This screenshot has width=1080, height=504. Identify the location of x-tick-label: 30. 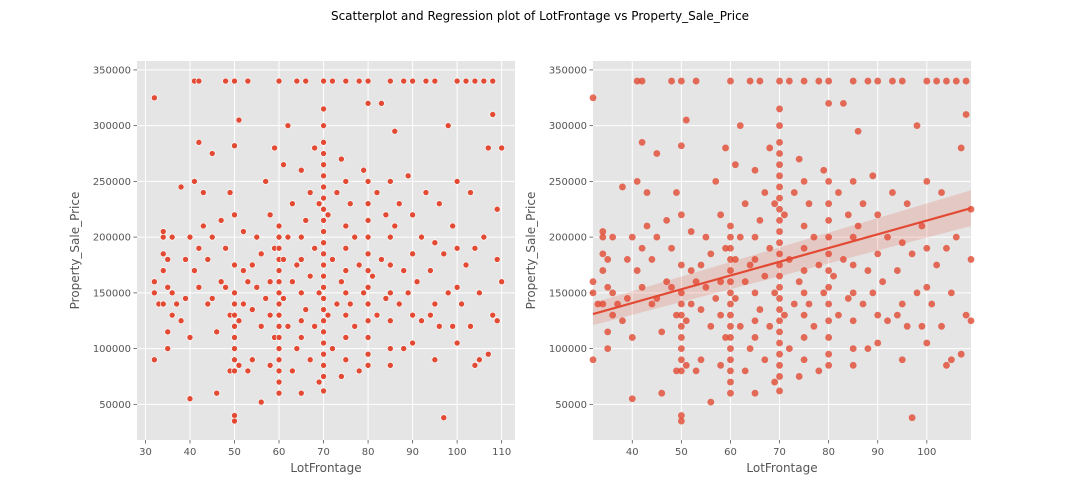
(145, 452).